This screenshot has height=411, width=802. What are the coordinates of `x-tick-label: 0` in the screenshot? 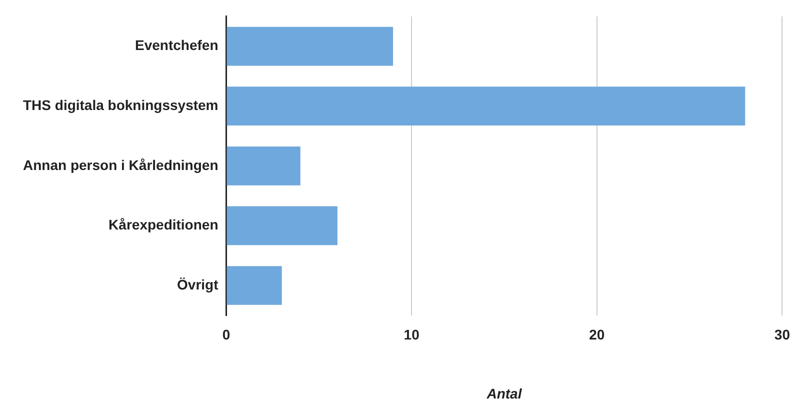 It's located at (226, 334).